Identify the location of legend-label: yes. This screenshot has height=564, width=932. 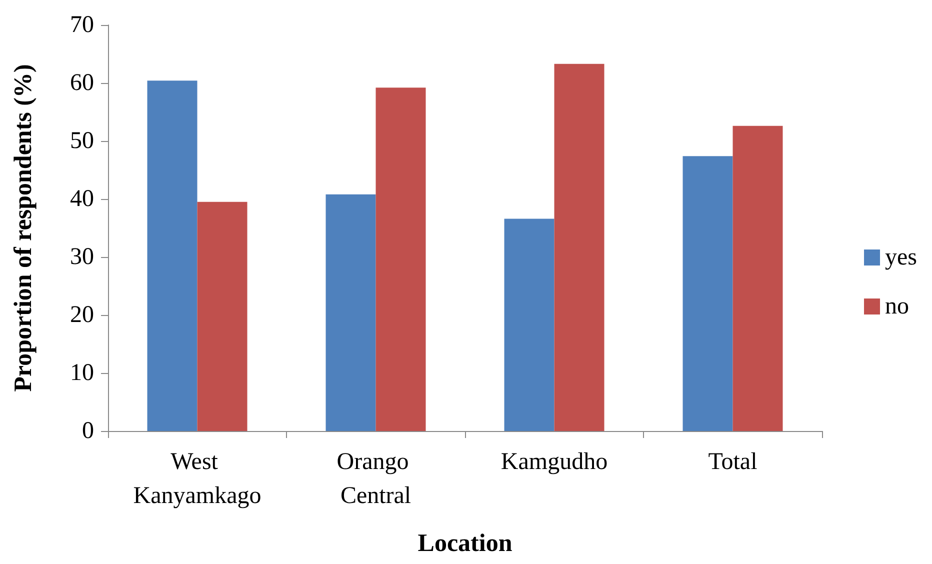
(901, 257).